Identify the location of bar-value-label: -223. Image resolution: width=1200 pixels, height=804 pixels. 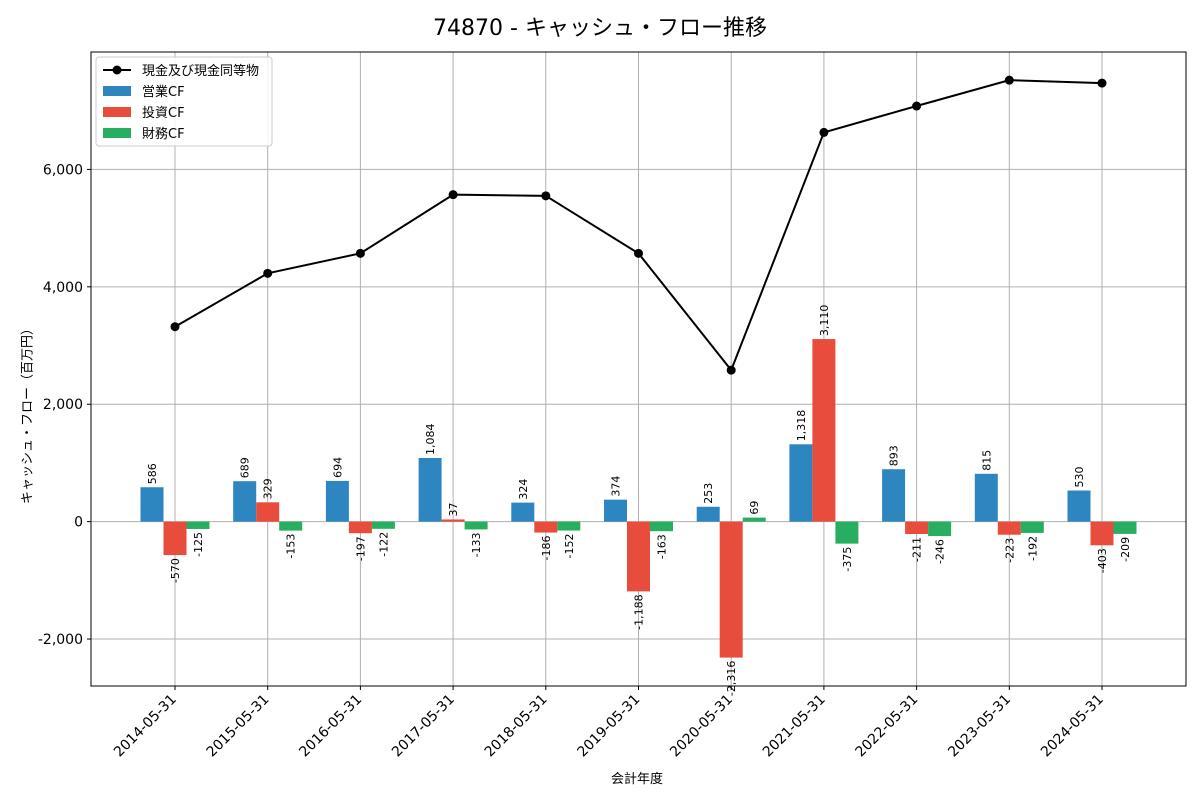
(1009, 550).